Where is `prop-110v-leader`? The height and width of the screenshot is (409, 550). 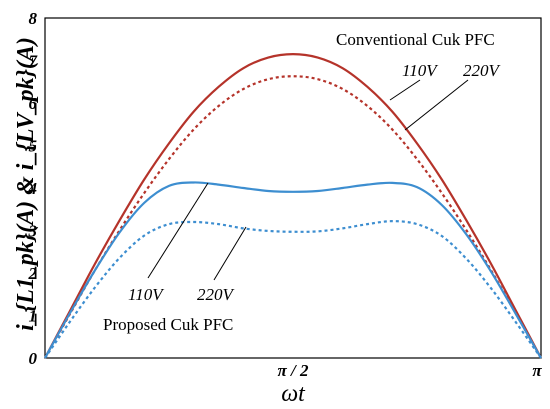
prop-110v-leader is located at coordinates (178, 230).